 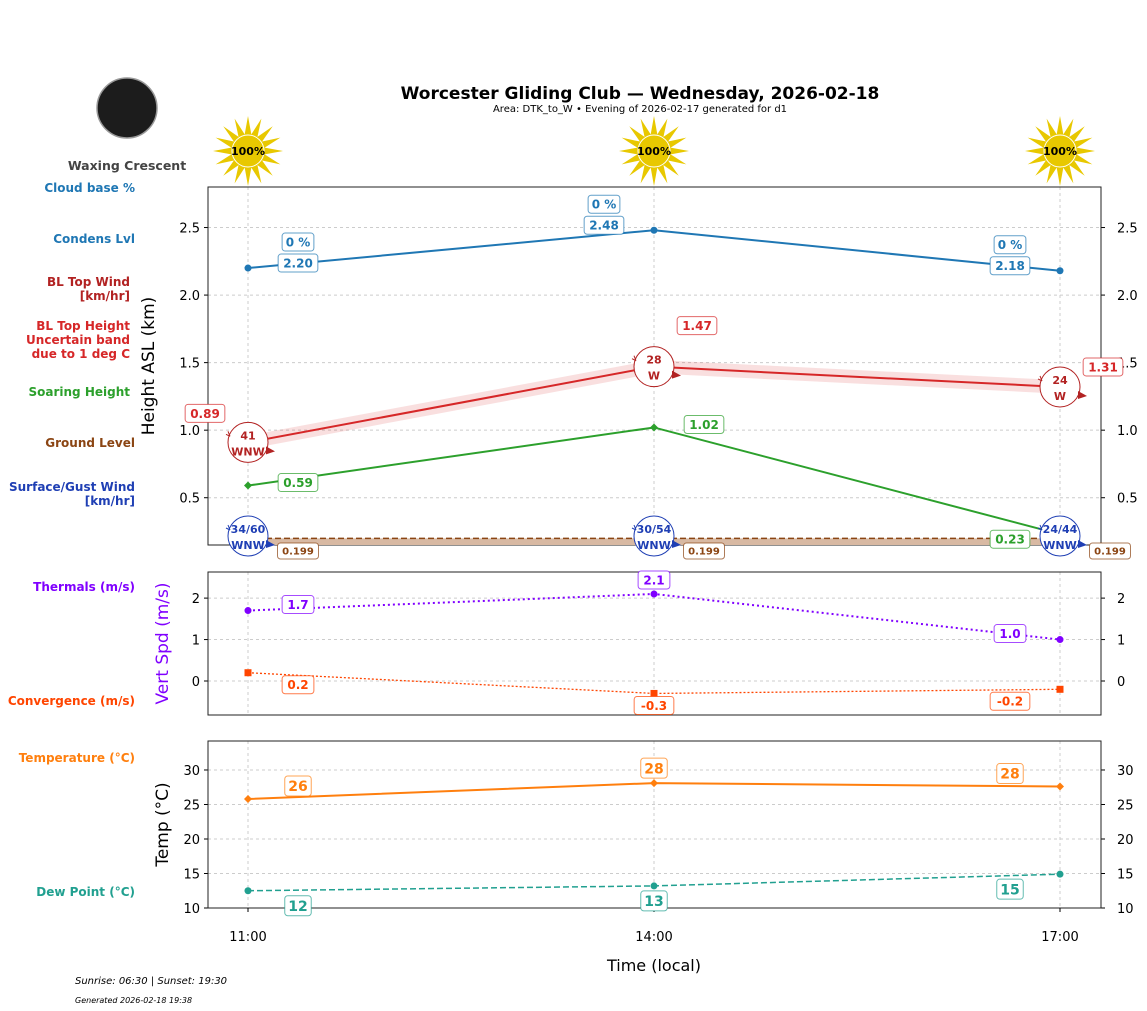 I want to click on dew-point-point, so click(x=1060, y=874).